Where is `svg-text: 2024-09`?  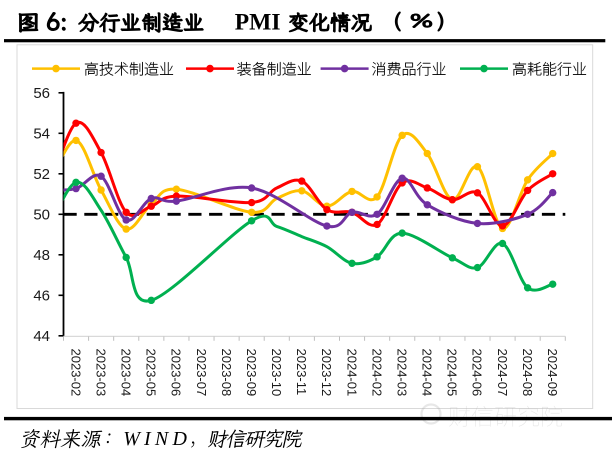
svg-text: 2024-09 is located at coordinates (552, 373).